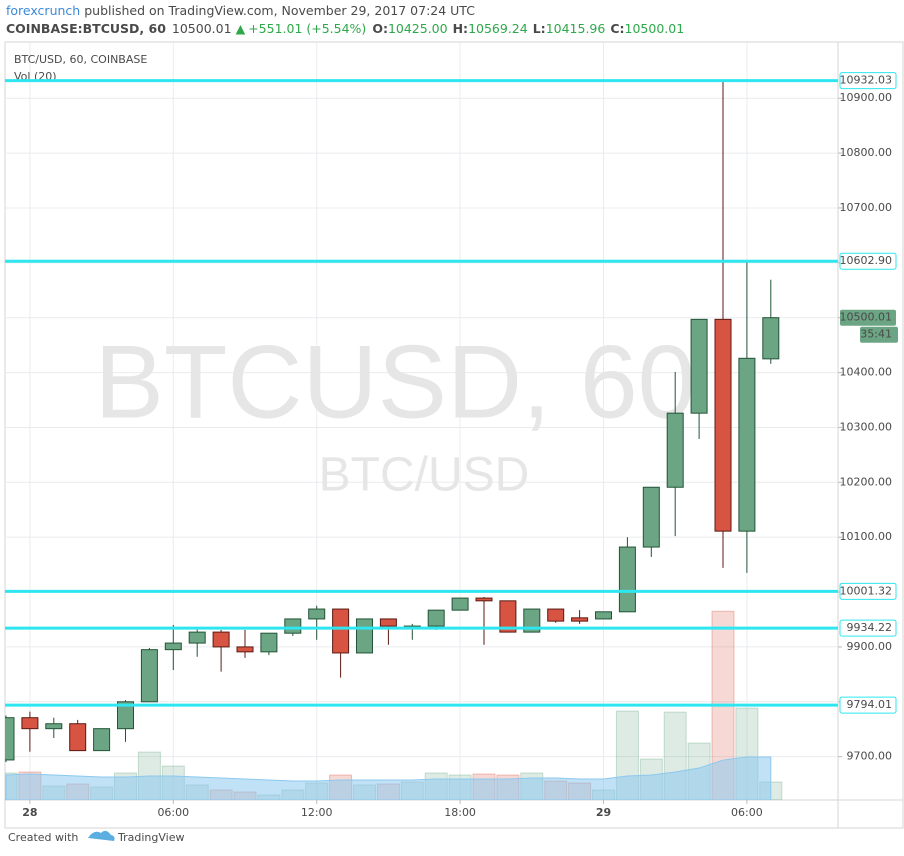 Image resolution: width=904 pixels, height=856 pixels. I want to click on hline-label: 10001.32, so click(866, 590).